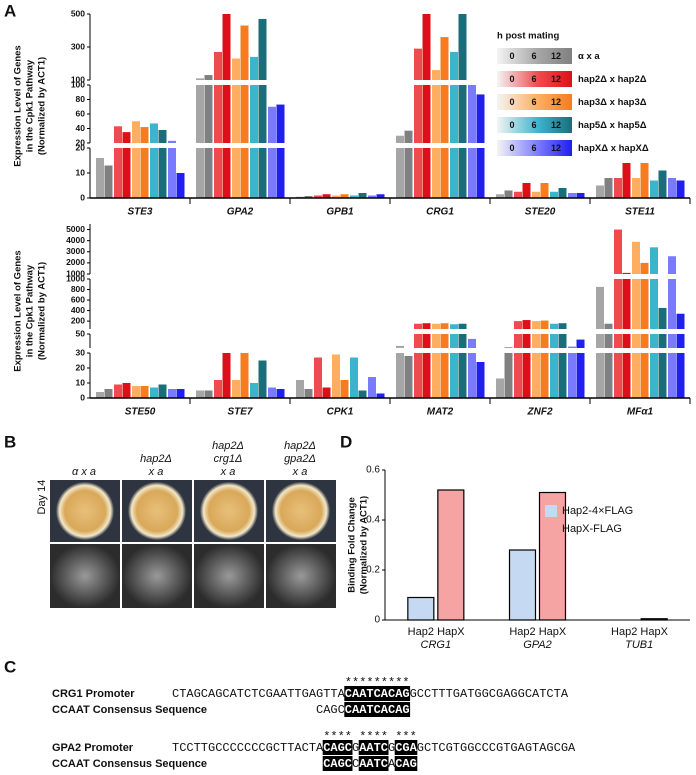 Image resolution: width=696 pixels, height=775 pixels. I want to click on y-tick-label: 10, so click(81, 172).